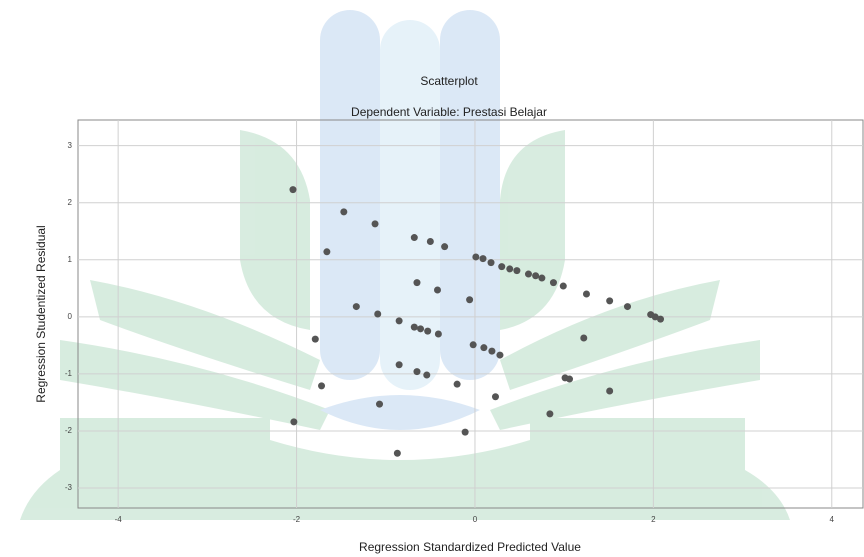  I want to click on chart-subtitle: Dependent Variable: Prestasi Belajar, so click(449, 112).